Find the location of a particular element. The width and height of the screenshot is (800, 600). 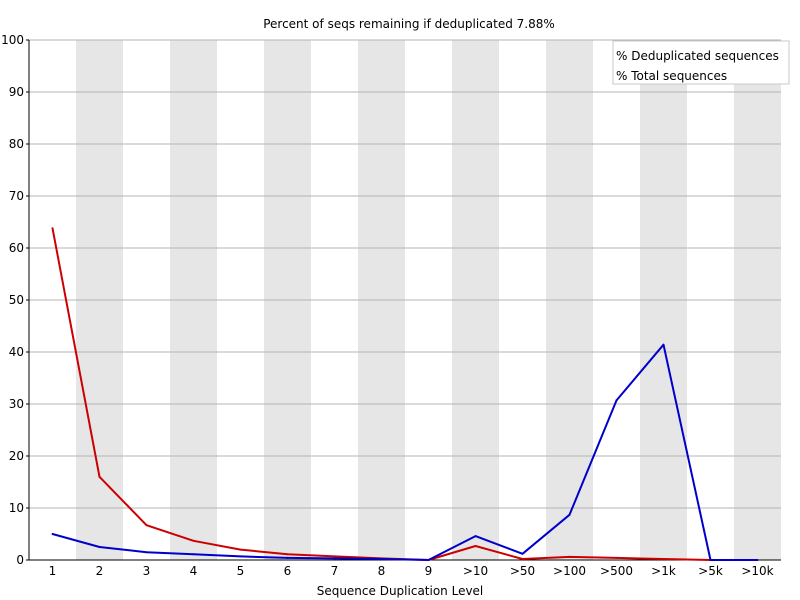

y-tick-label: 80 is located at coordinates (16, 144).